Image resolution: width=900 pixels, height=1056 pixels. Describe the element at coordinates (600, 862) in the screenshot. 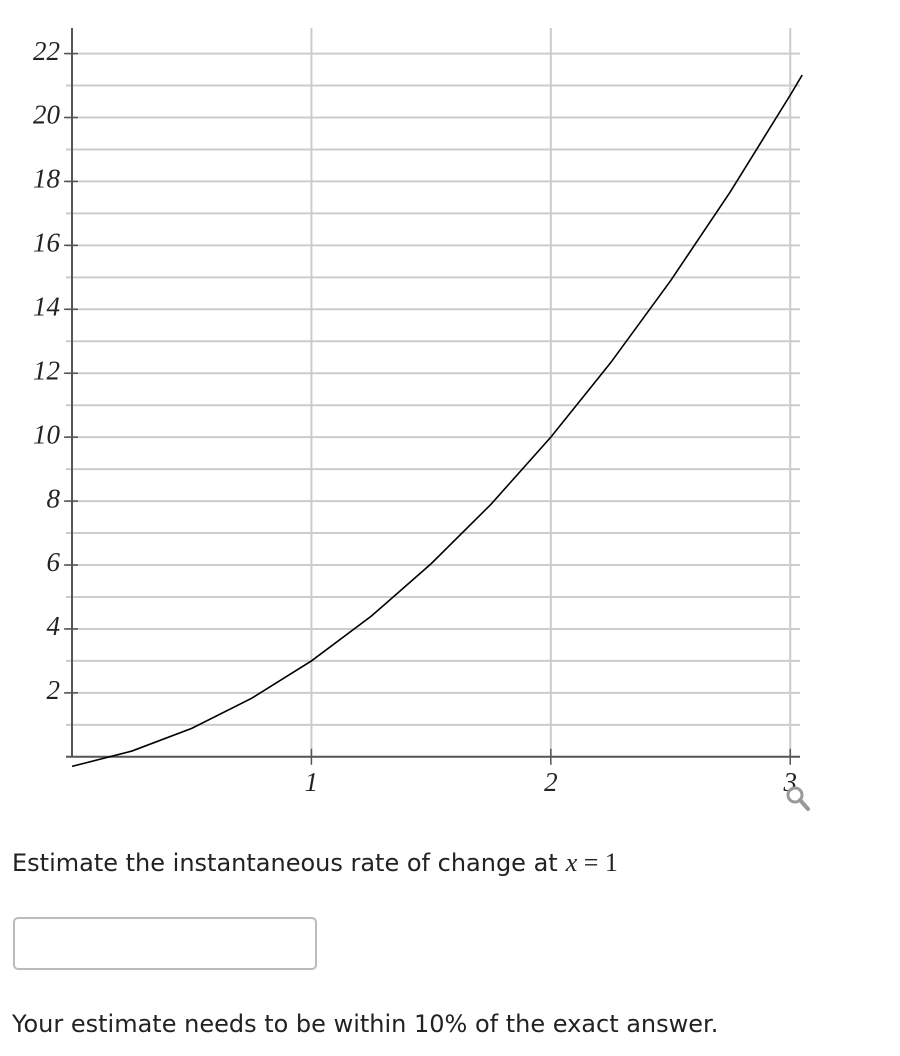

I see `math-relation: = 1` at that location.